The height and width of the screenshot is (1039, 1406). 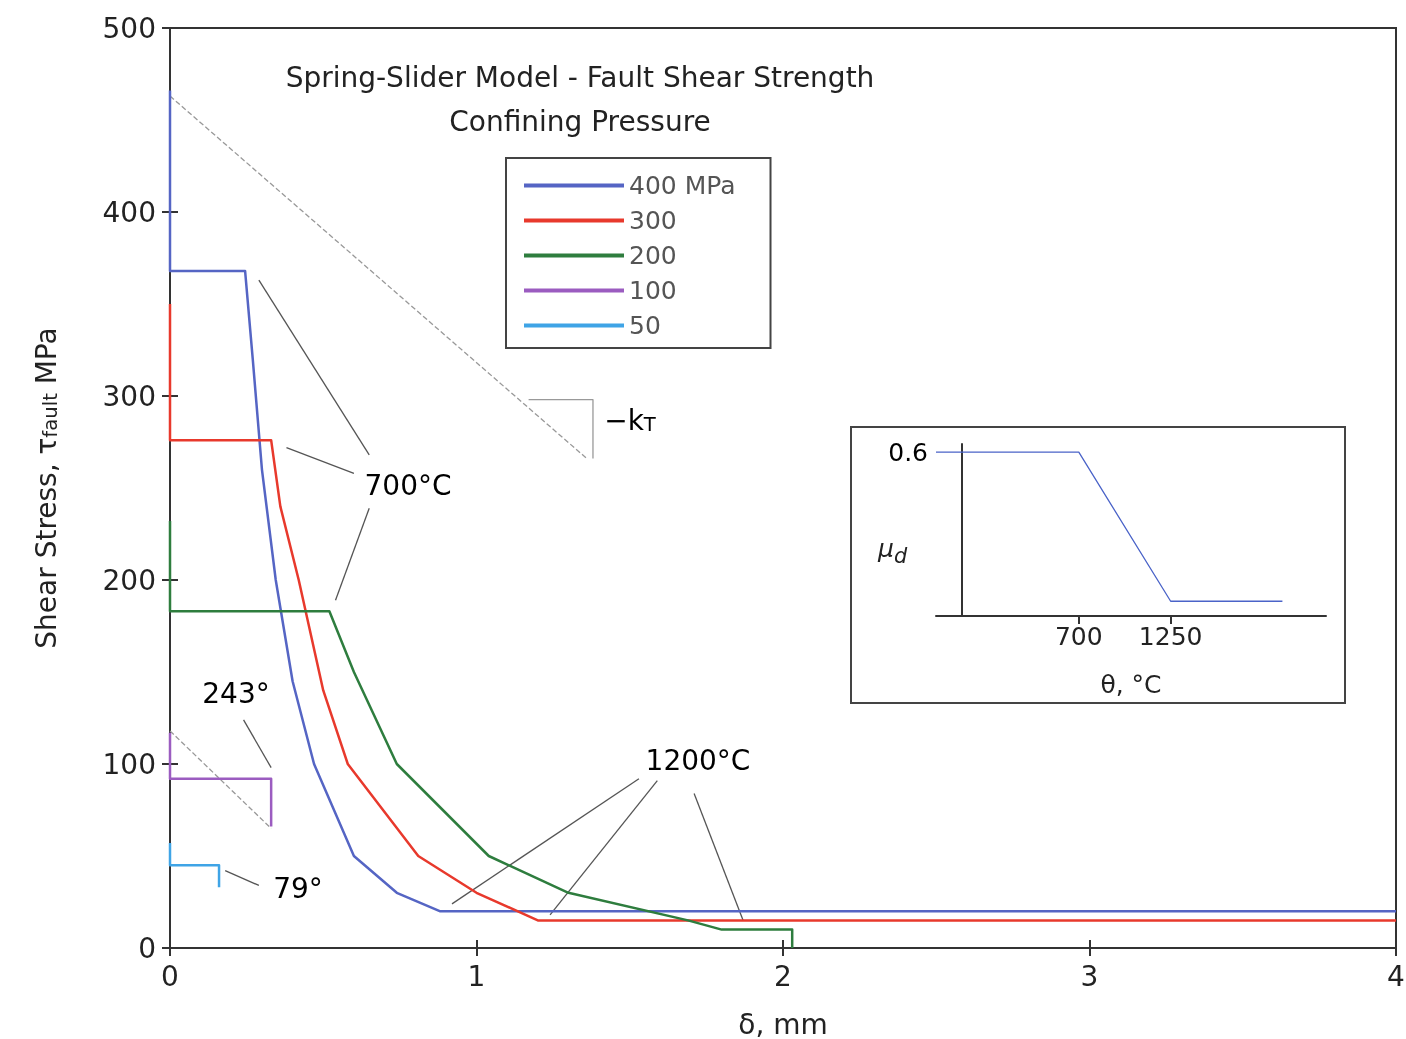 What do you see at coordinates (476, 976) in the screenshot?
I see `x-tick-label: 1` at bounding box center [476, 976].